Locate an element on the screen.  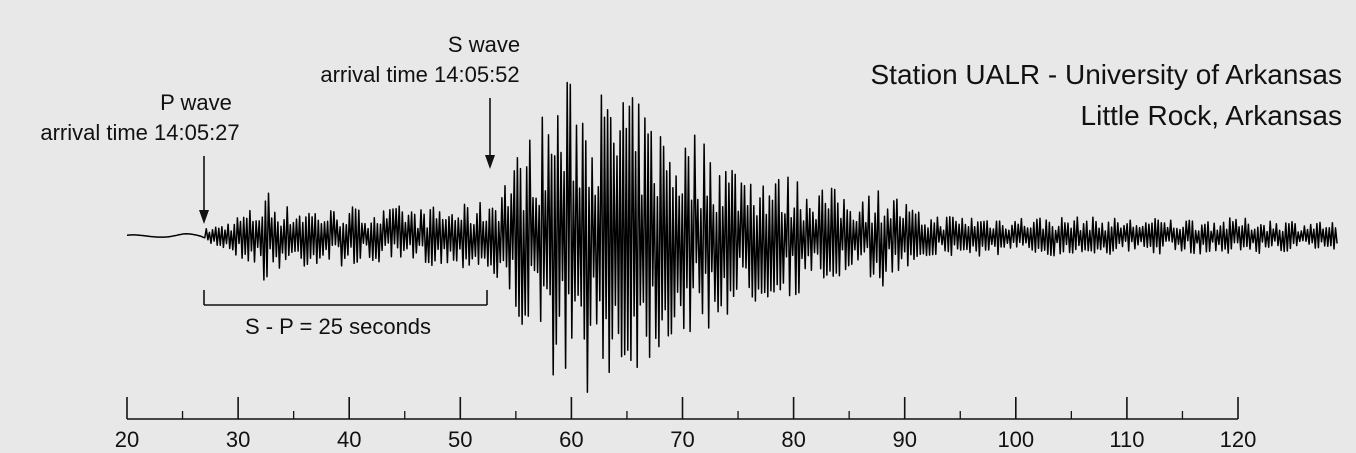
s-wave-arrow is located at coordinates (490, 133).